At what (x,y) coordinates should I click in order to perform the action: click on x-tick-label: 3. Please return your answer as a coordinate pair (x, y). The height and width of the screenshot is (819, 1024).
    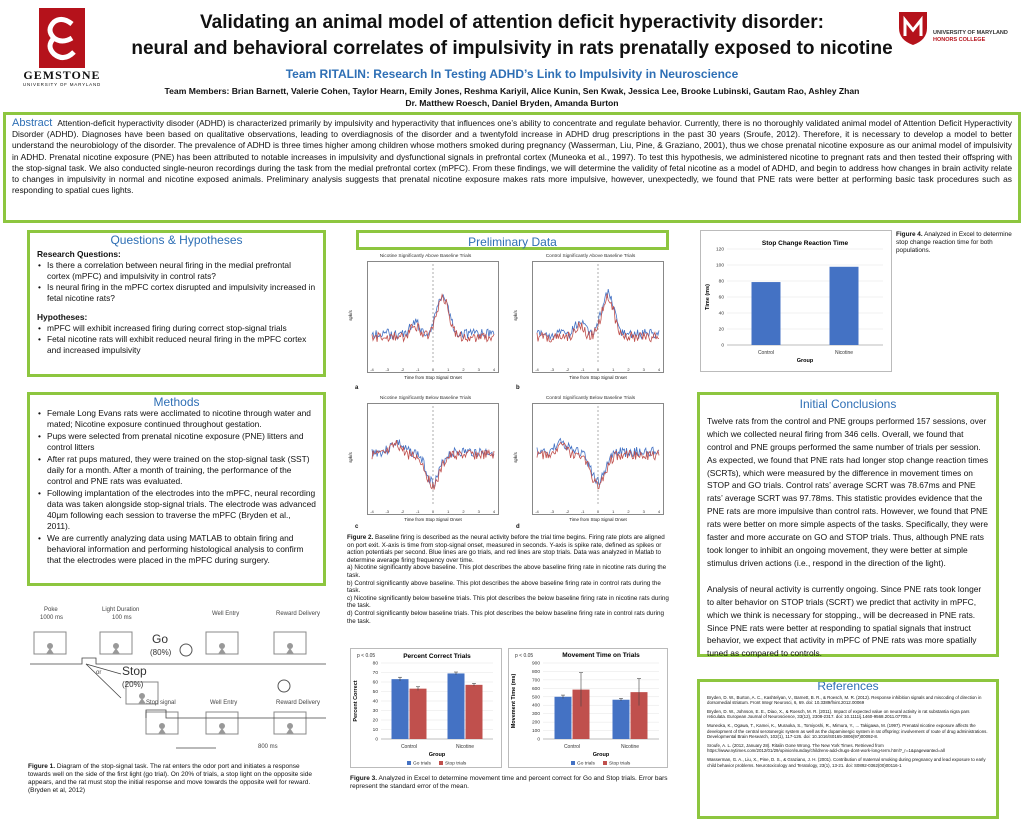
    Looking at the image, I should click on (644, 511).